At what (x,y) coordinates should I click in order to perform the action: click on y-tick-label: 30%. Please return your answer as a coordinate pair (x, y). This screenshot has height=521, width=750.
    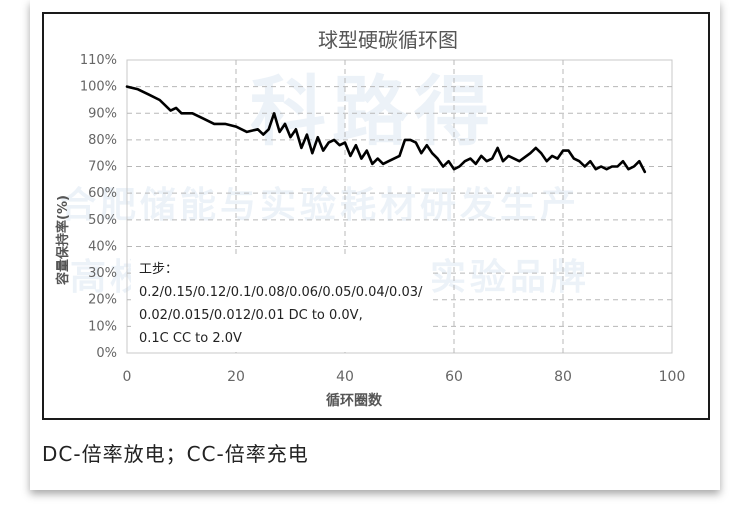
    Looking at the image, I should click on (102, 273).